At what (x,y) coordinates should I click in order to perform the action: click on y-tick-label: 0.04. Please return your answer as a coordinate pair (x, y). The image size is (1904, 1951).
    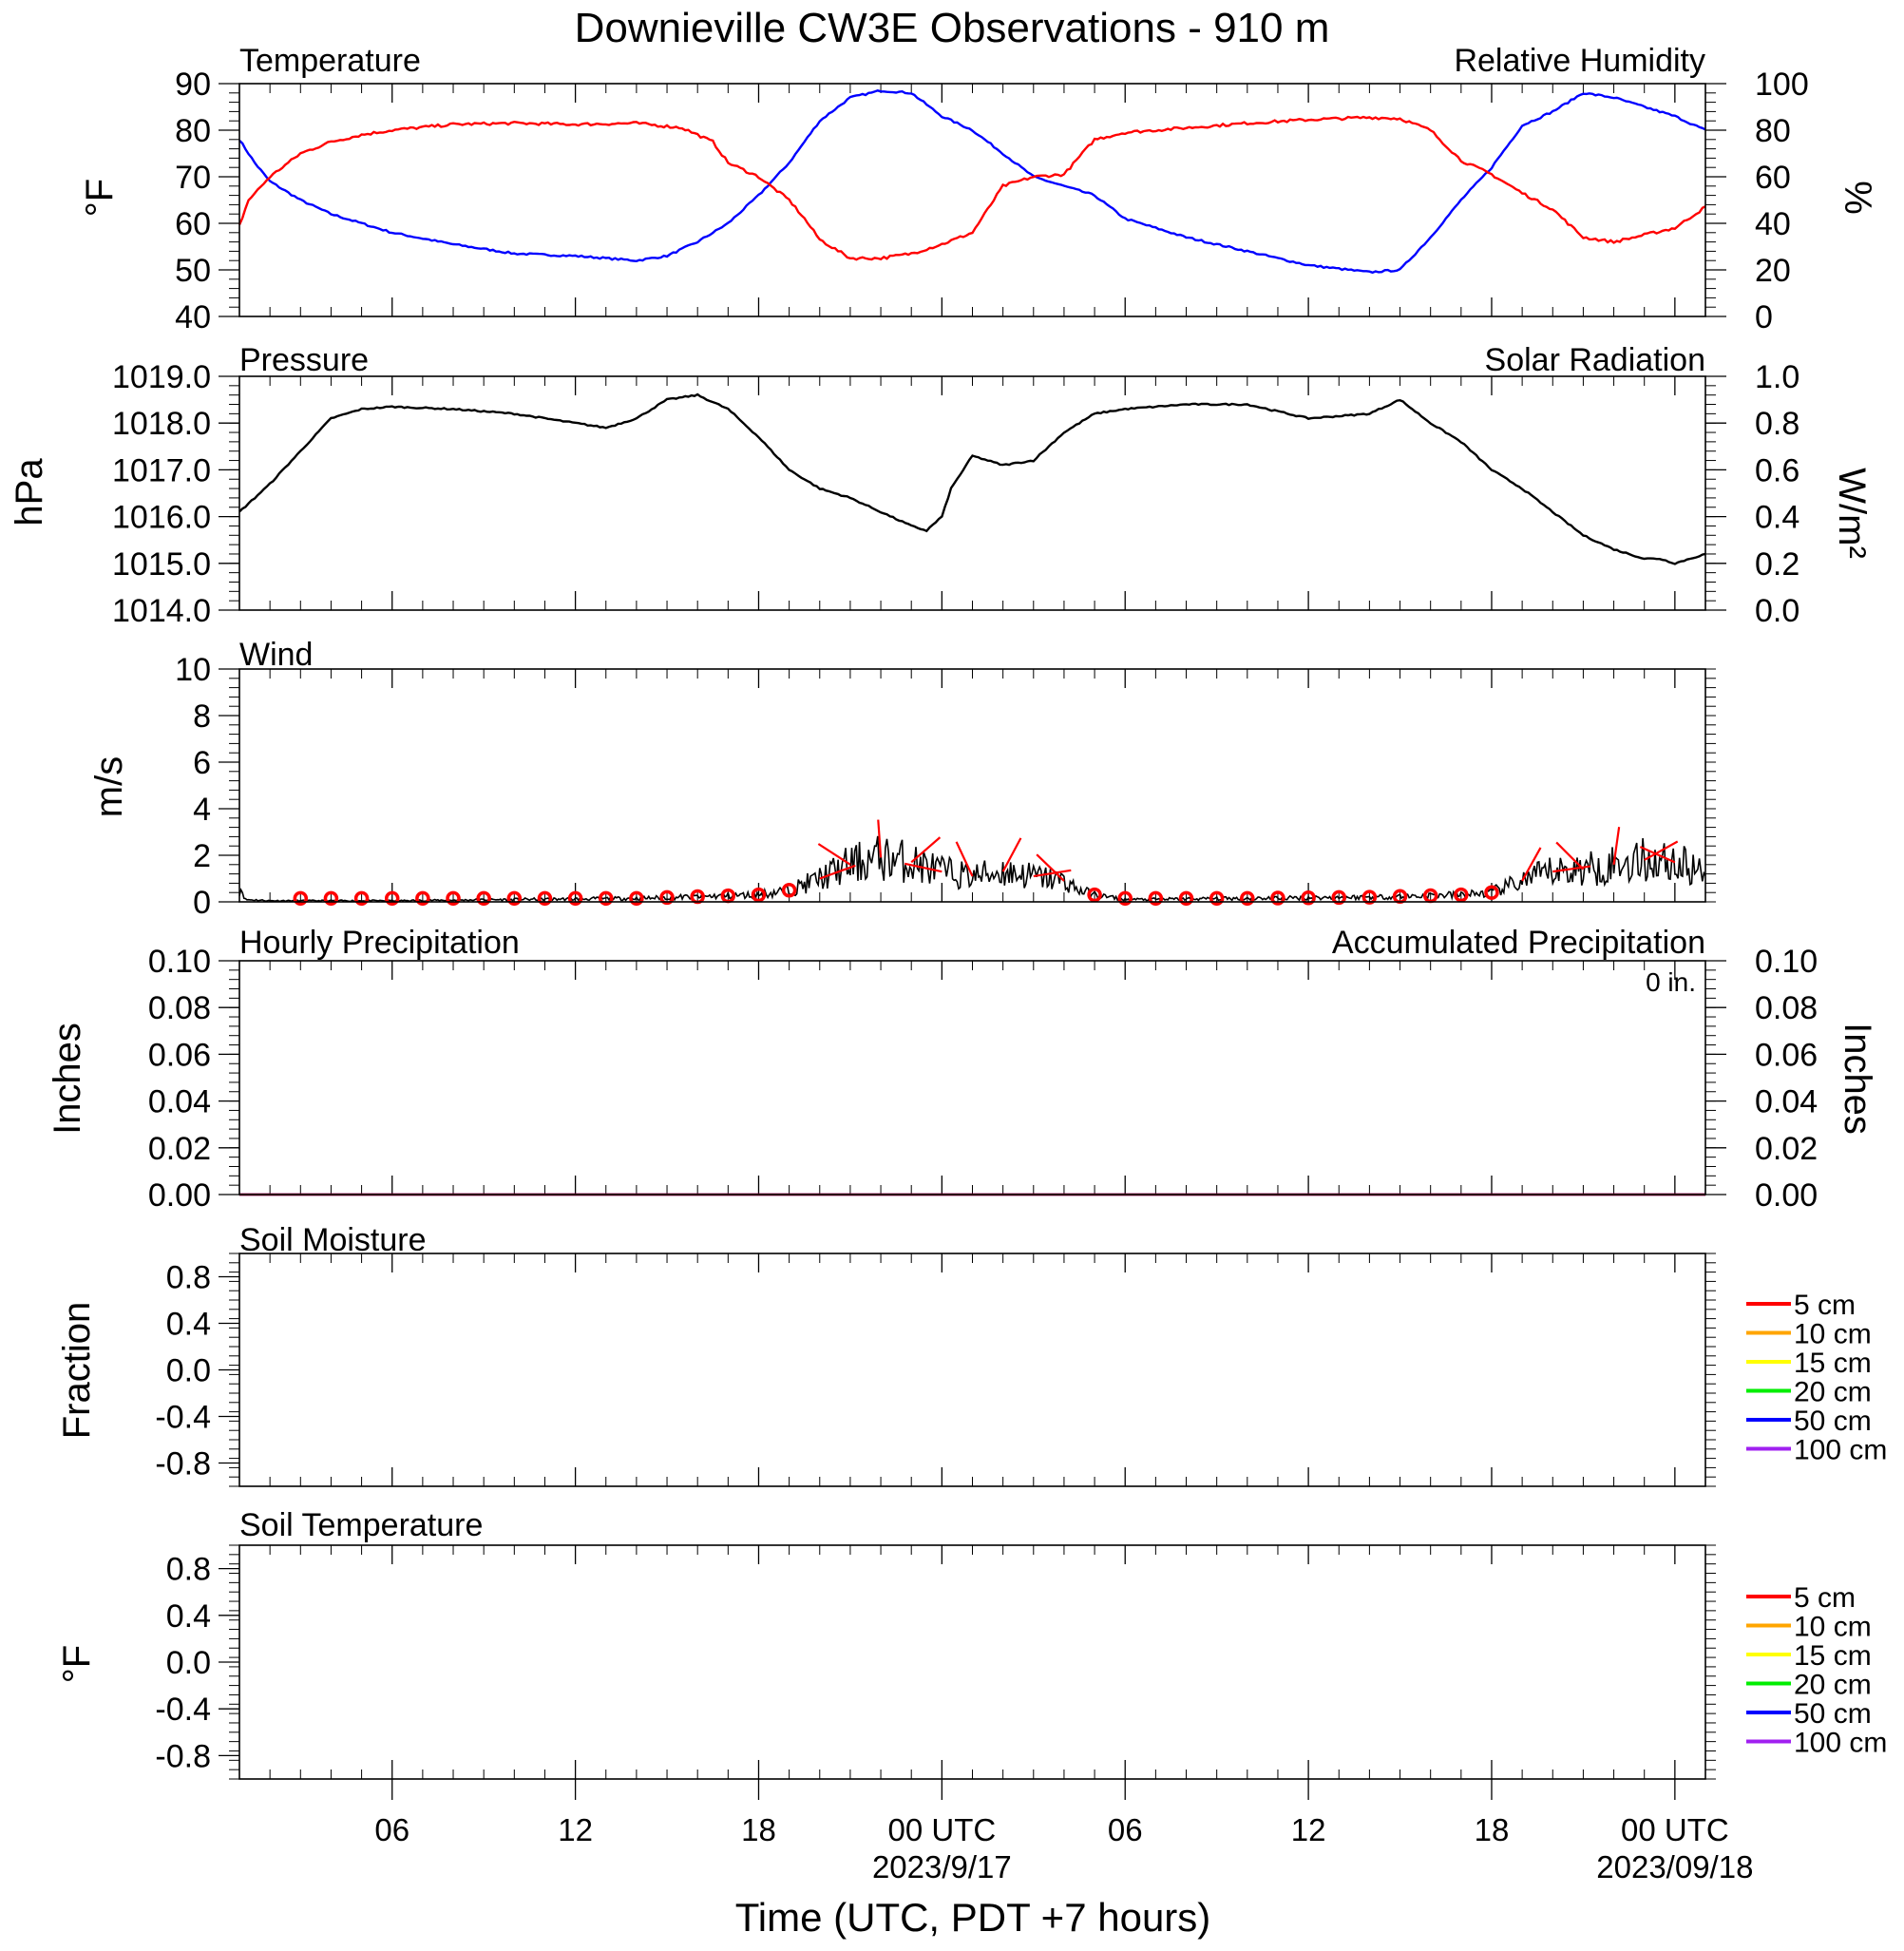
    Looking at the image, I should click on (1786, 1102).